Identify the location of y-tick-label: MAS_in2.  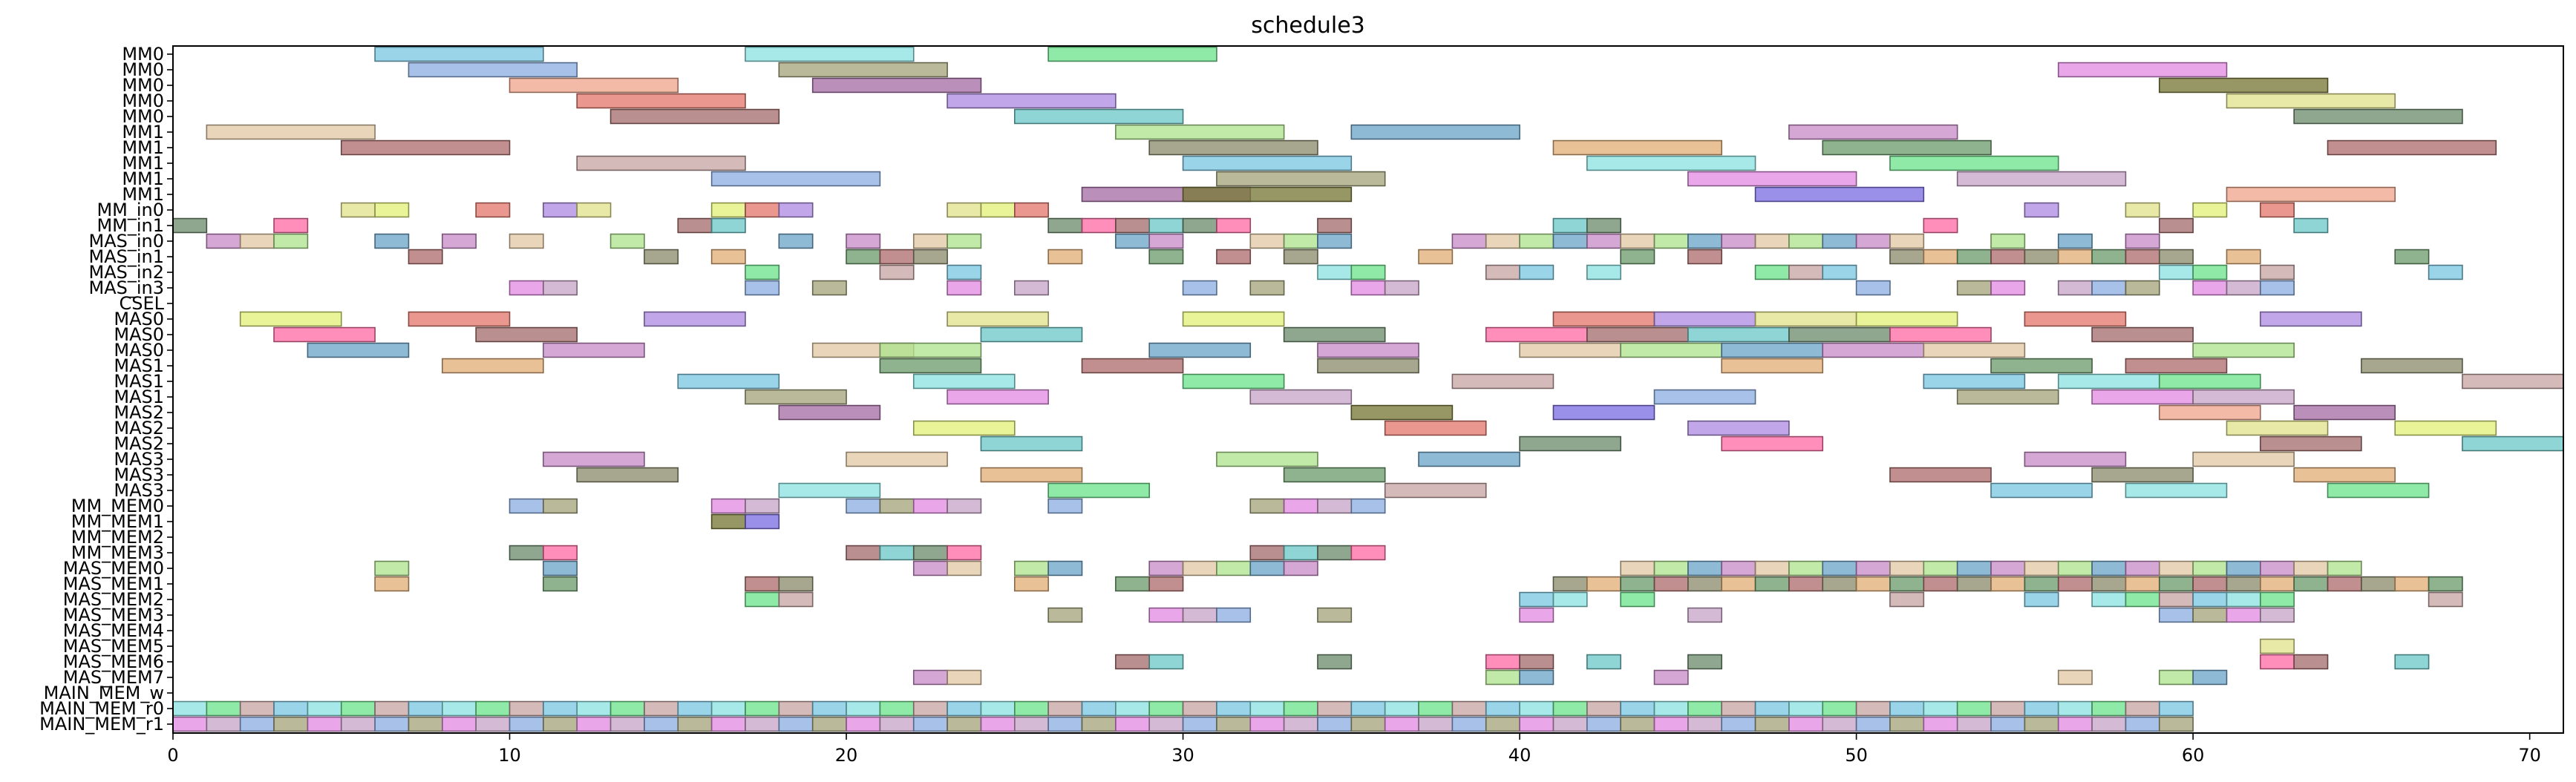
(126, 272).